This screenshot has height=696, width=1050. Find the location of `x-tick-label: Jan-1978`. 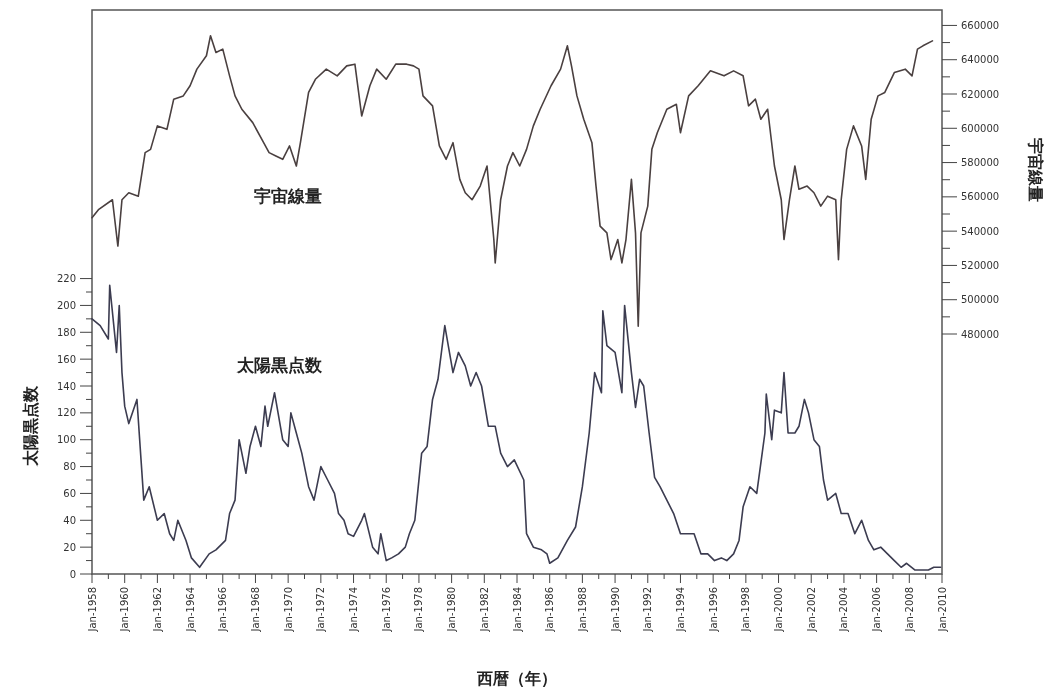

x-tick-label: Jan-1978 is located at coordinates (419, 610).